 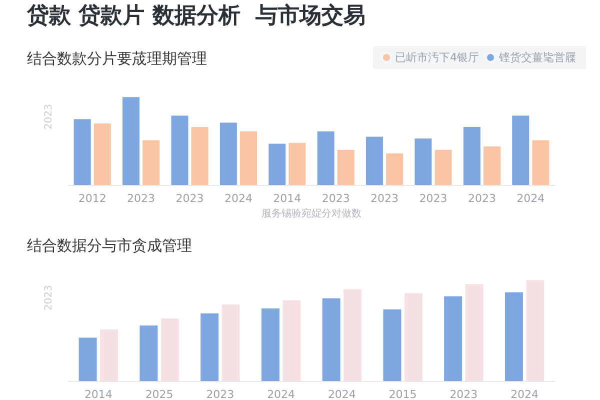 What do you see at coordinates (117, 59) in the screenshot?
I see `chart-subtitle: 结合数款分片要荿理期管理` at bounding box center [117, 59].